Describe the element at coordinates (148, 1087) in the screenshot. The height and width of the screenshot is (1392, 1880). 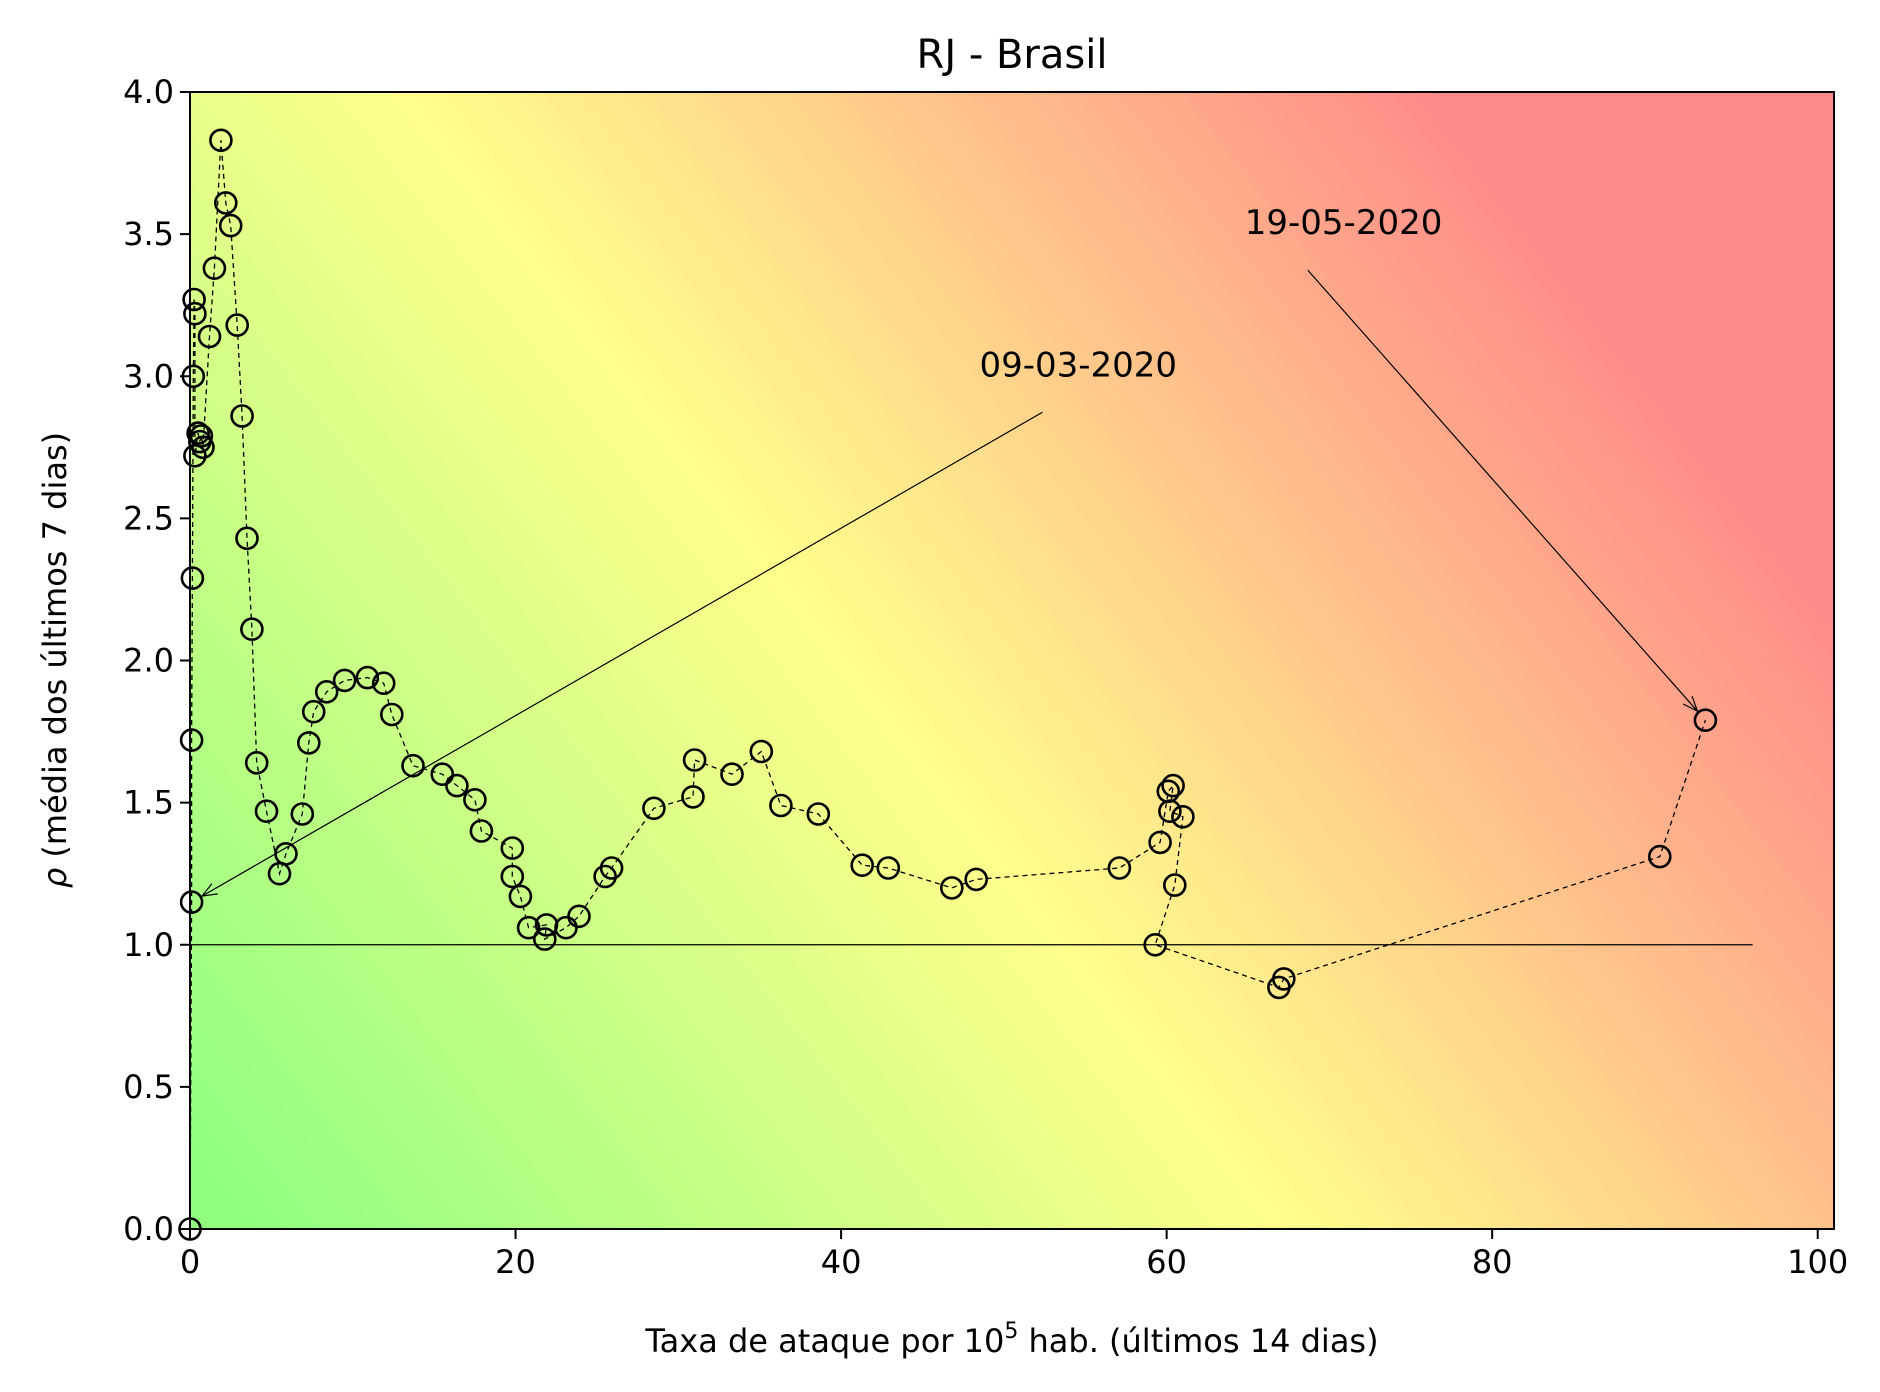
I see `y-tick-label: 0.5` at that location.